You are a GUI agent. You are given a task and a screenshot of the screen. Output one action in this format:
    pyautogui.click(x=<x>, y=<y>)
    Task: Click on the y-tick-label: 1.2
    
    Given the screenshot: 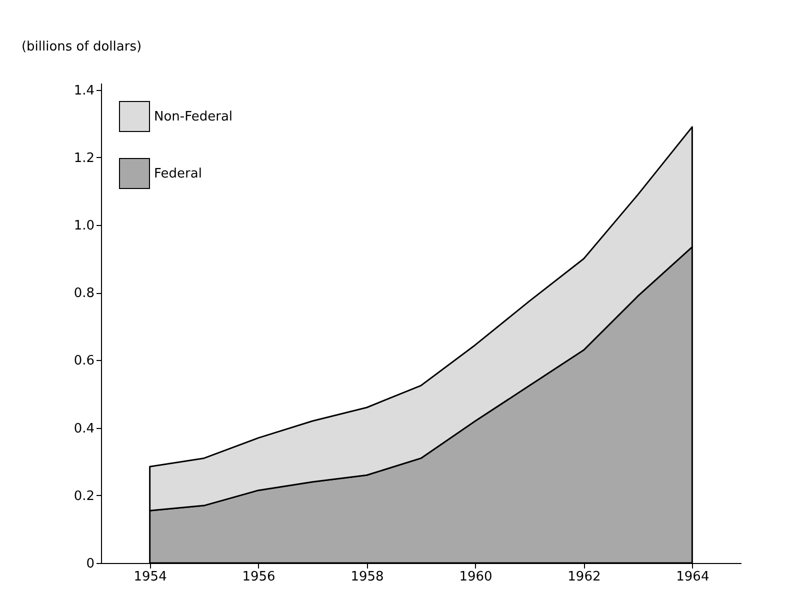 What is the action you would take?
    pyautogui.click(x=84, y=158)
    